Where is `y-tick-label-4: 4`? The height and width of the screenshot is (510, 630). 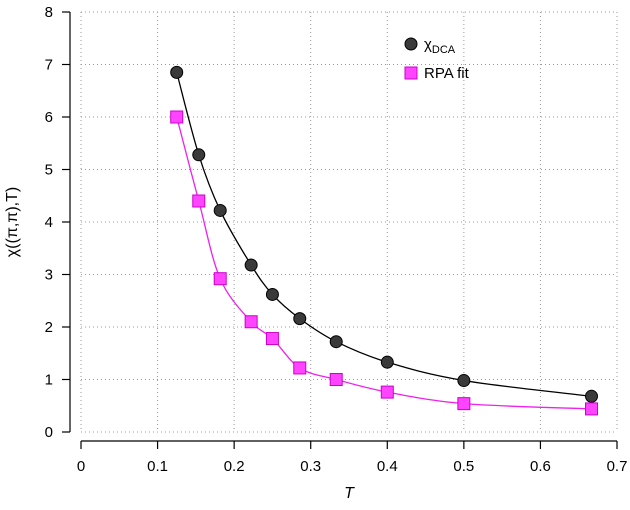 y-tick-label-4: 4 is located at coordinates (49, 222).